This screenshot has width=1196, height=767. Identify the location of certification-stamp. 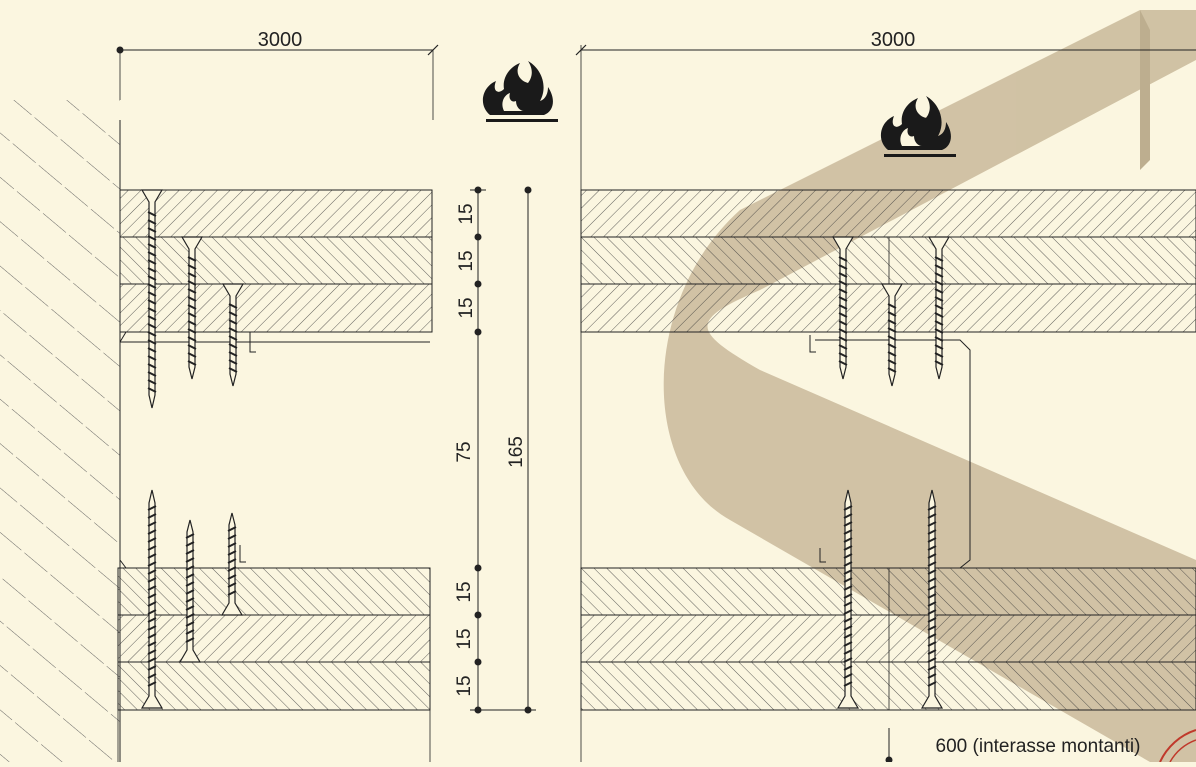
(1177, 746).